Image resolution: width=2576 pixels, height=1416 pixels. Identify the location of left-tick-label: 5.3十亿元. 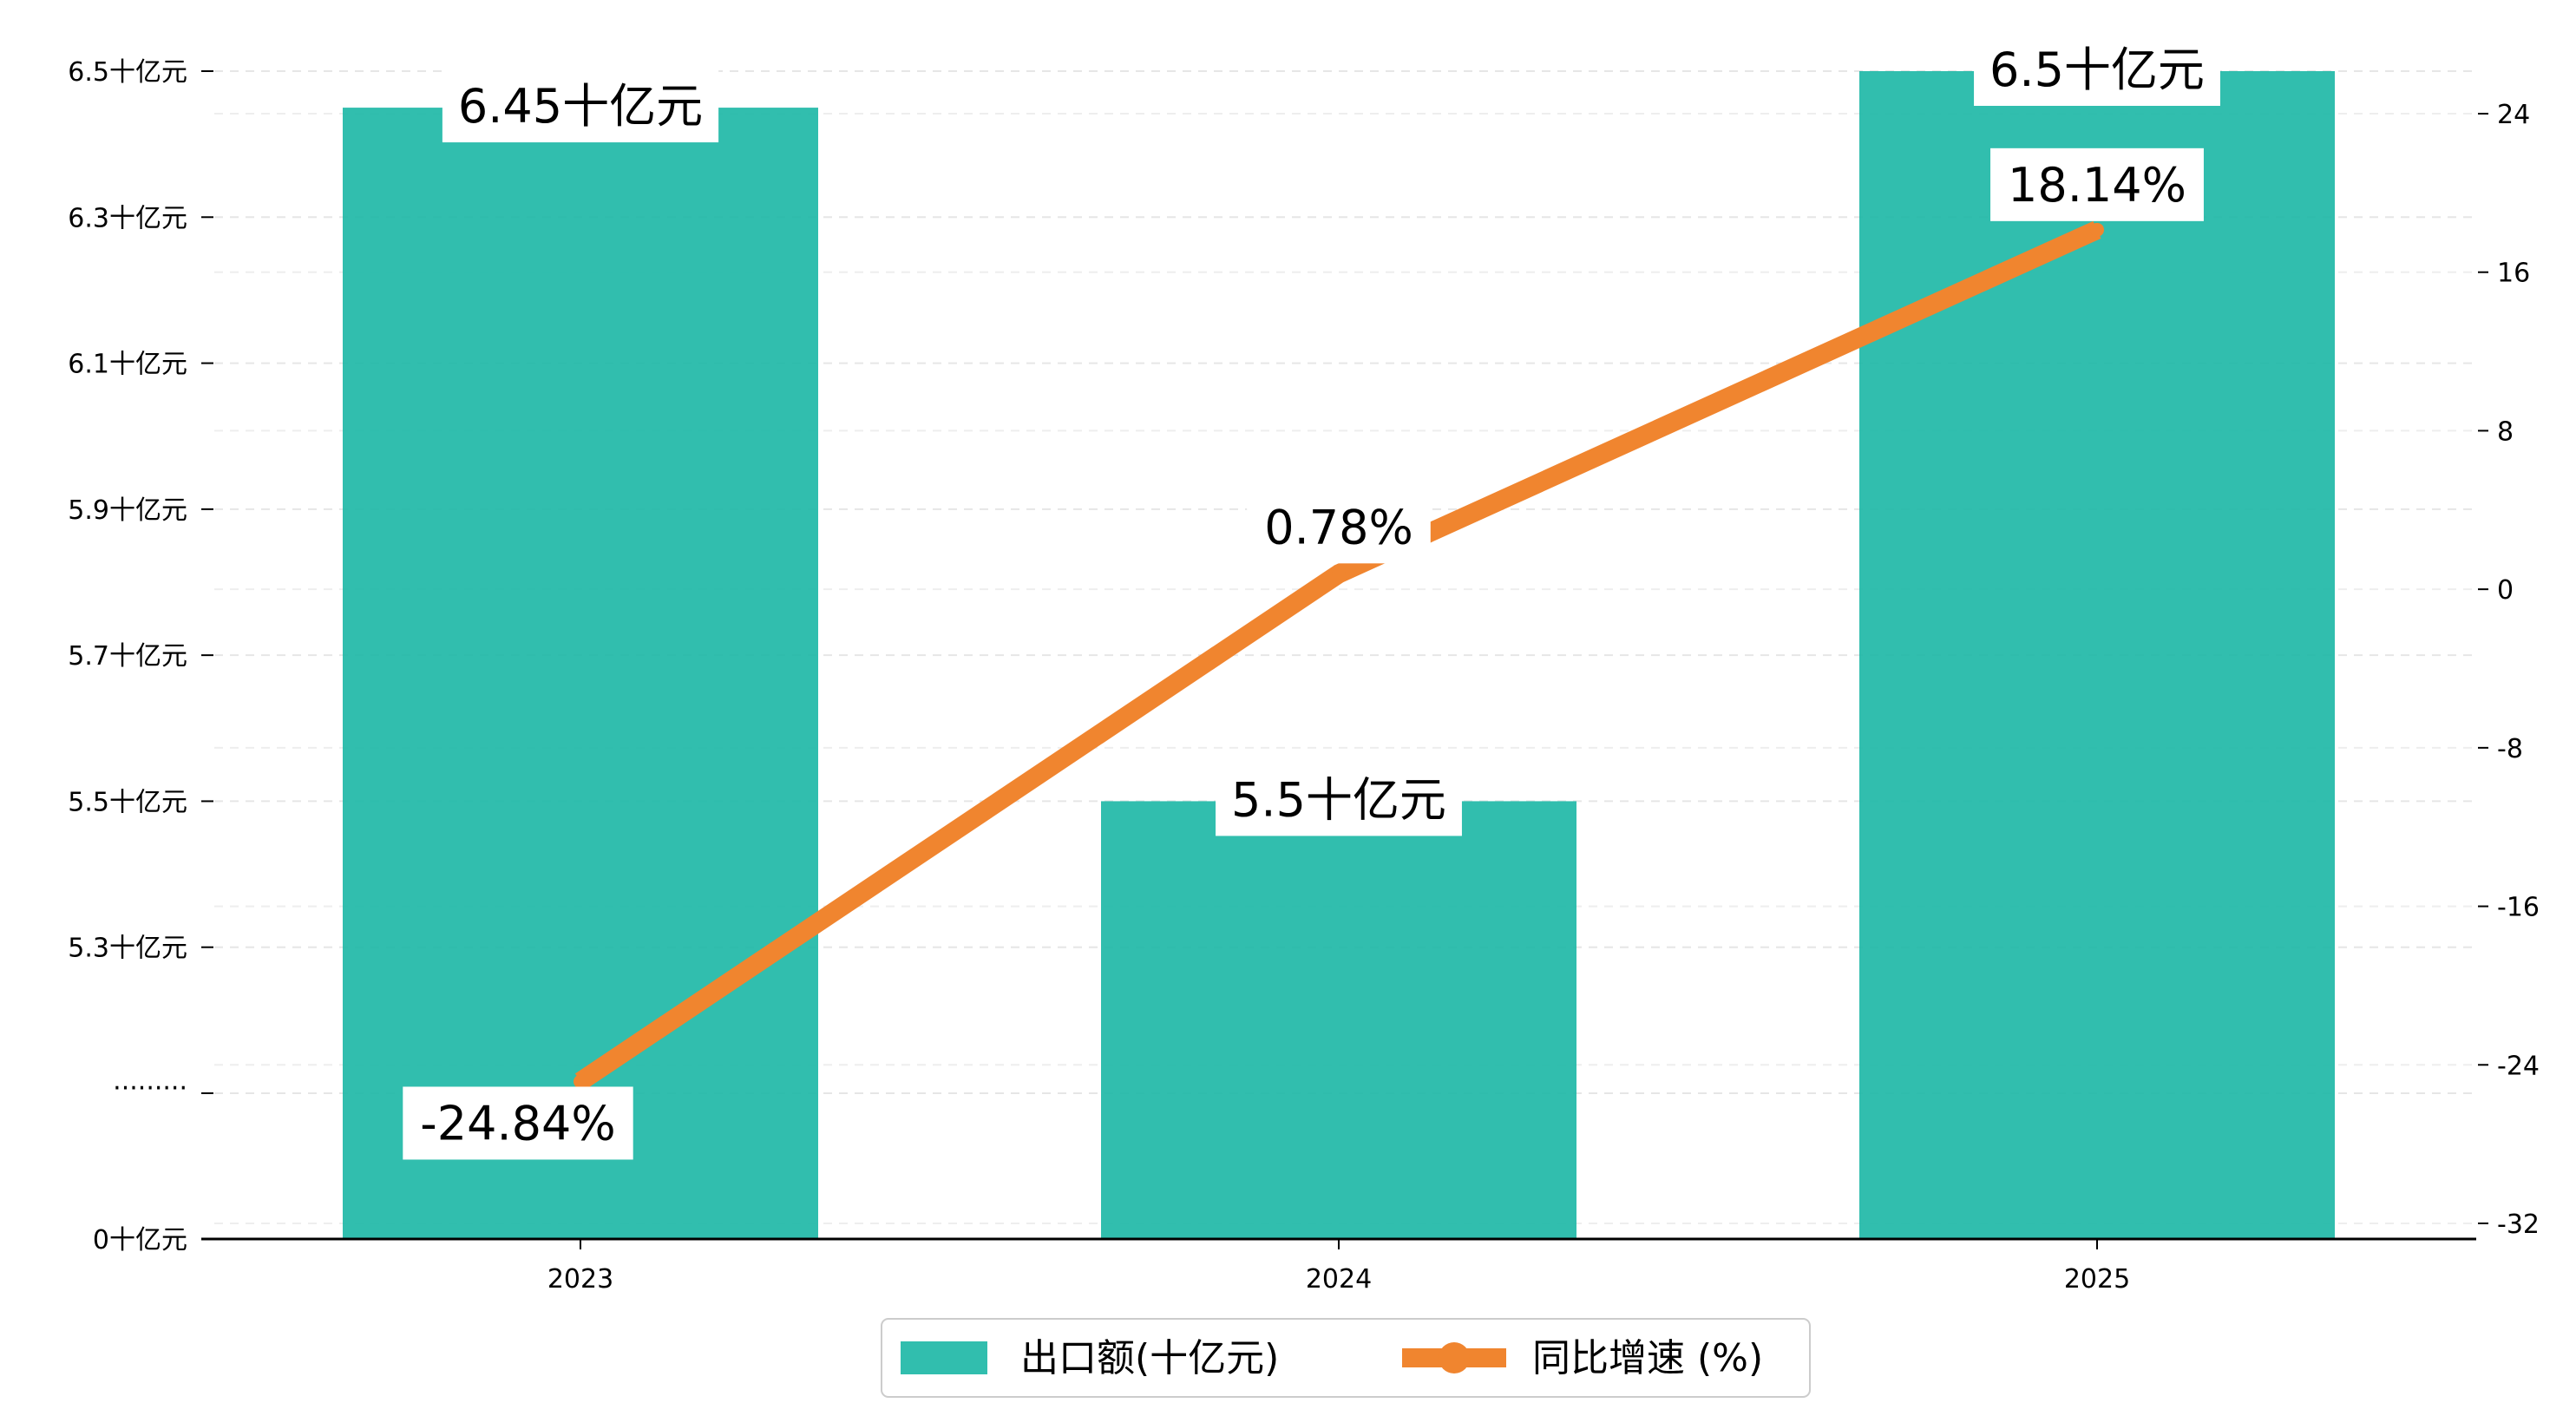
(127, 949).